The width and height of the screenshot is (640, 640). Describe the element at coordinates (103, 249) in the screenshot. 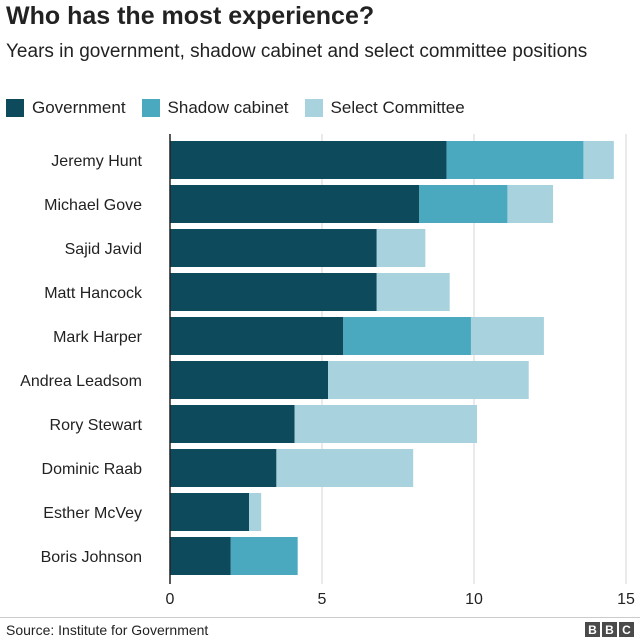

I see `category-label-sajid-javid: Sajid Javid` at that location.